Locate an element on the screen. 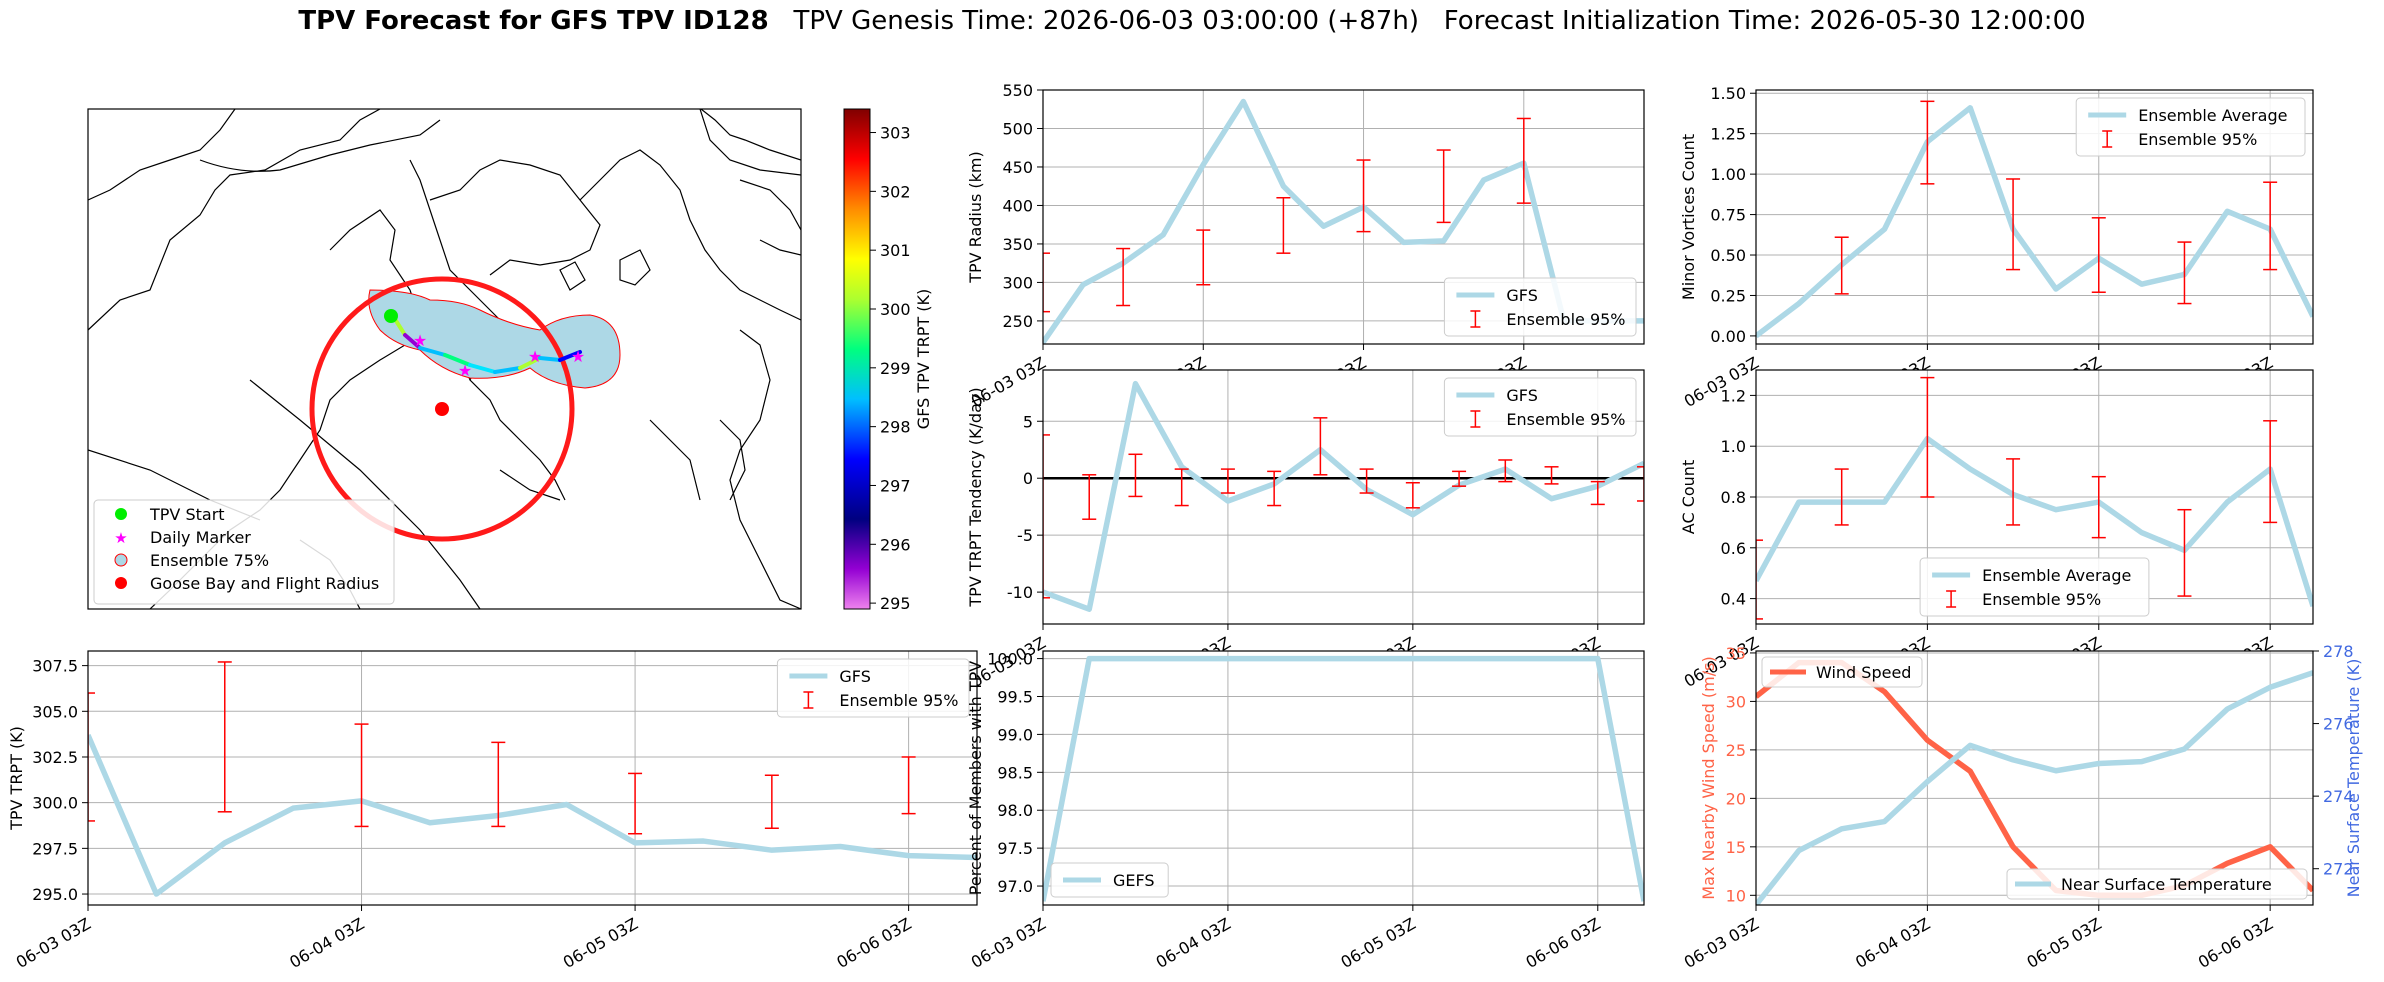 This screenshot has height=982, width=2384. colorbar-tick-label: 297 is located at coordinates (895, 485).